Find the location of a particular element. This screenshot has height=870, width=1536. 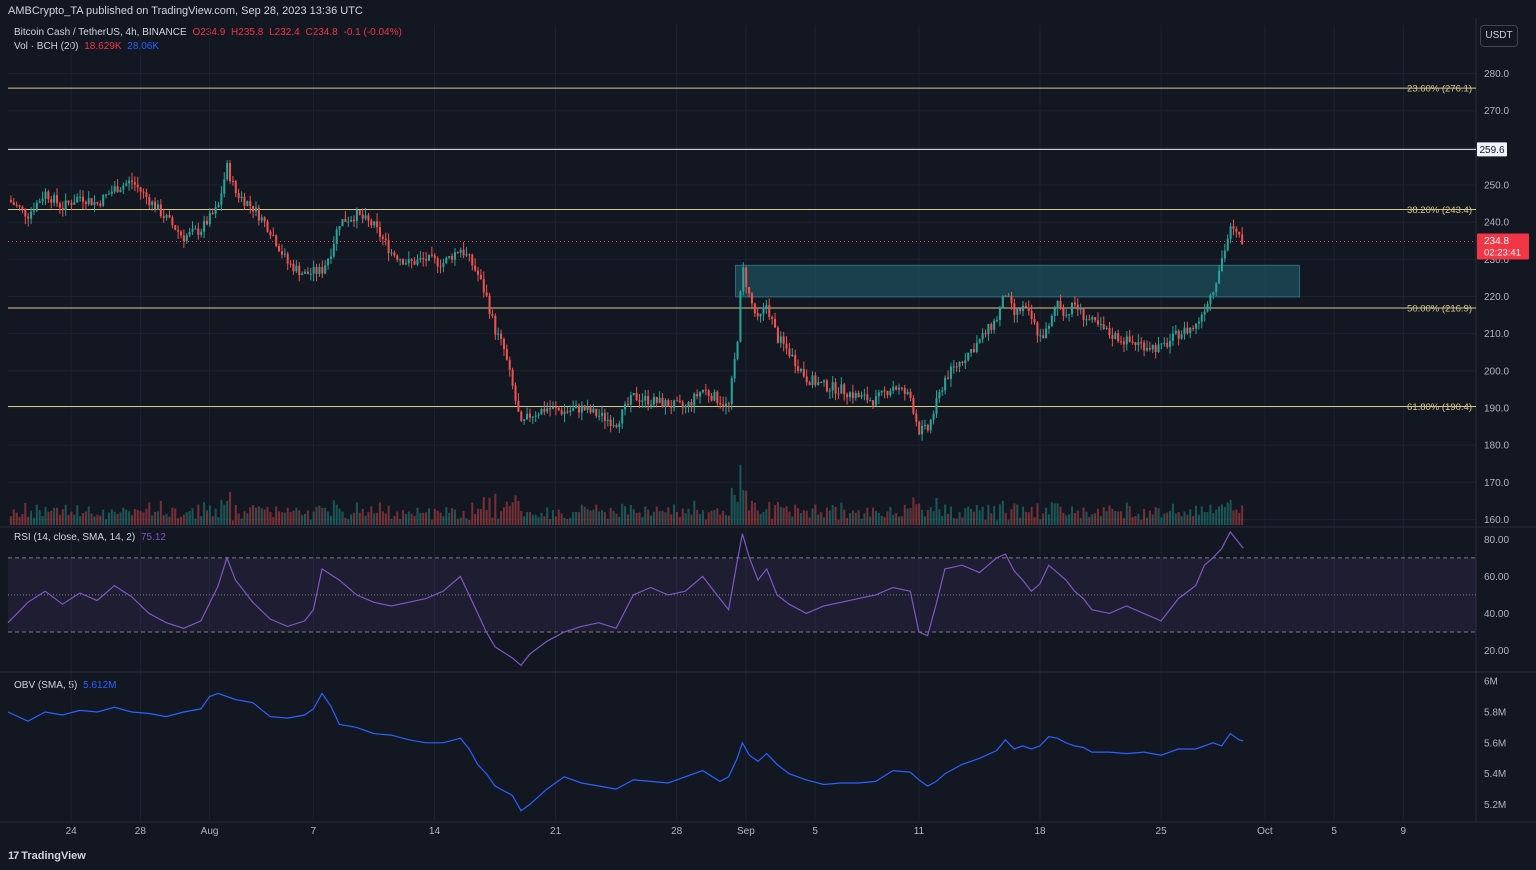

obv-legend: OBV (SMA, 5) 5.612M is located at coordinates (67, 685).